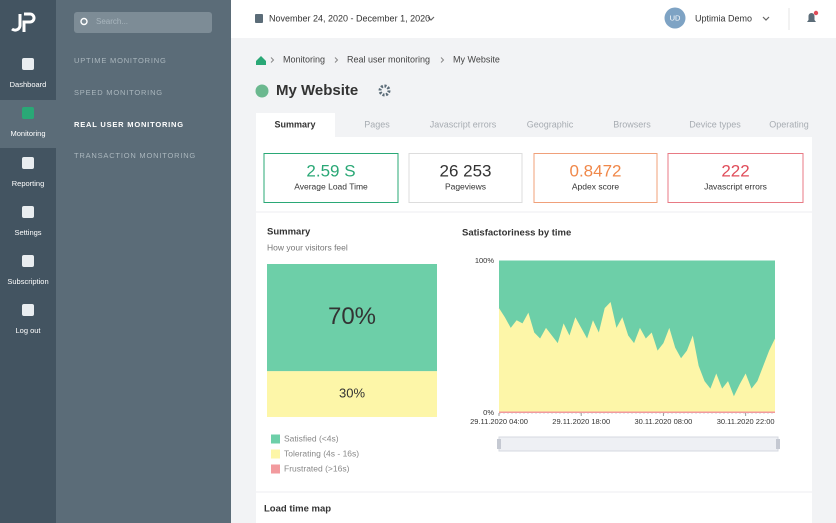 Image resolution: width=836 pixels, height=523 pixels. I want to click on tab: Summary, so click(294, 124).